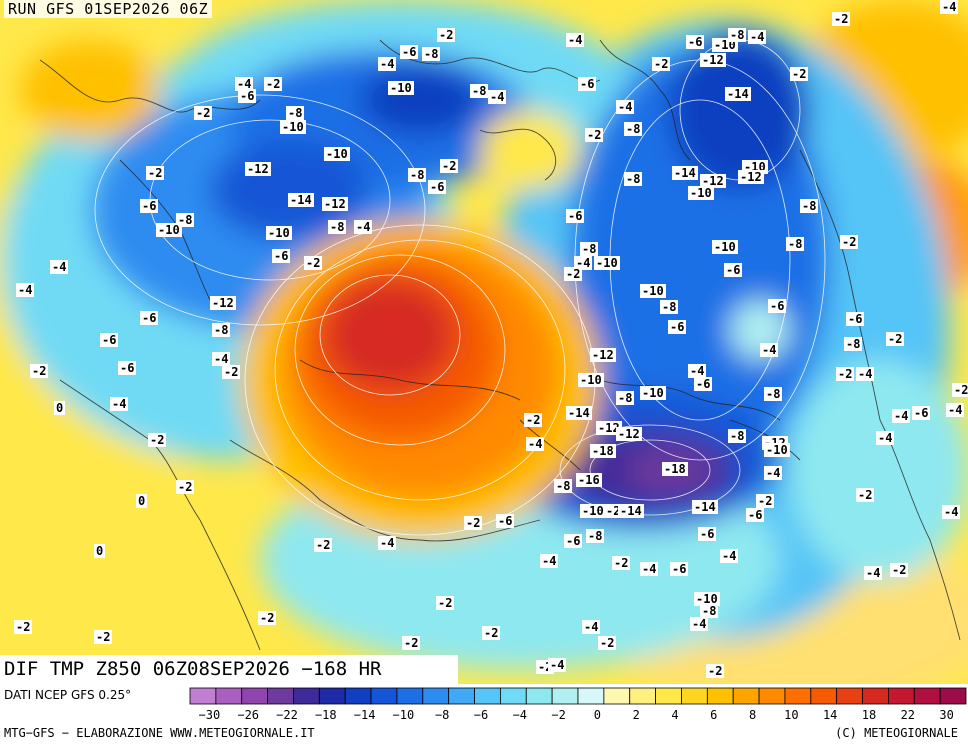 This screenshot has height=745, width=968. I want to click on colorbar-tick-label: −14, so click(364, 715).